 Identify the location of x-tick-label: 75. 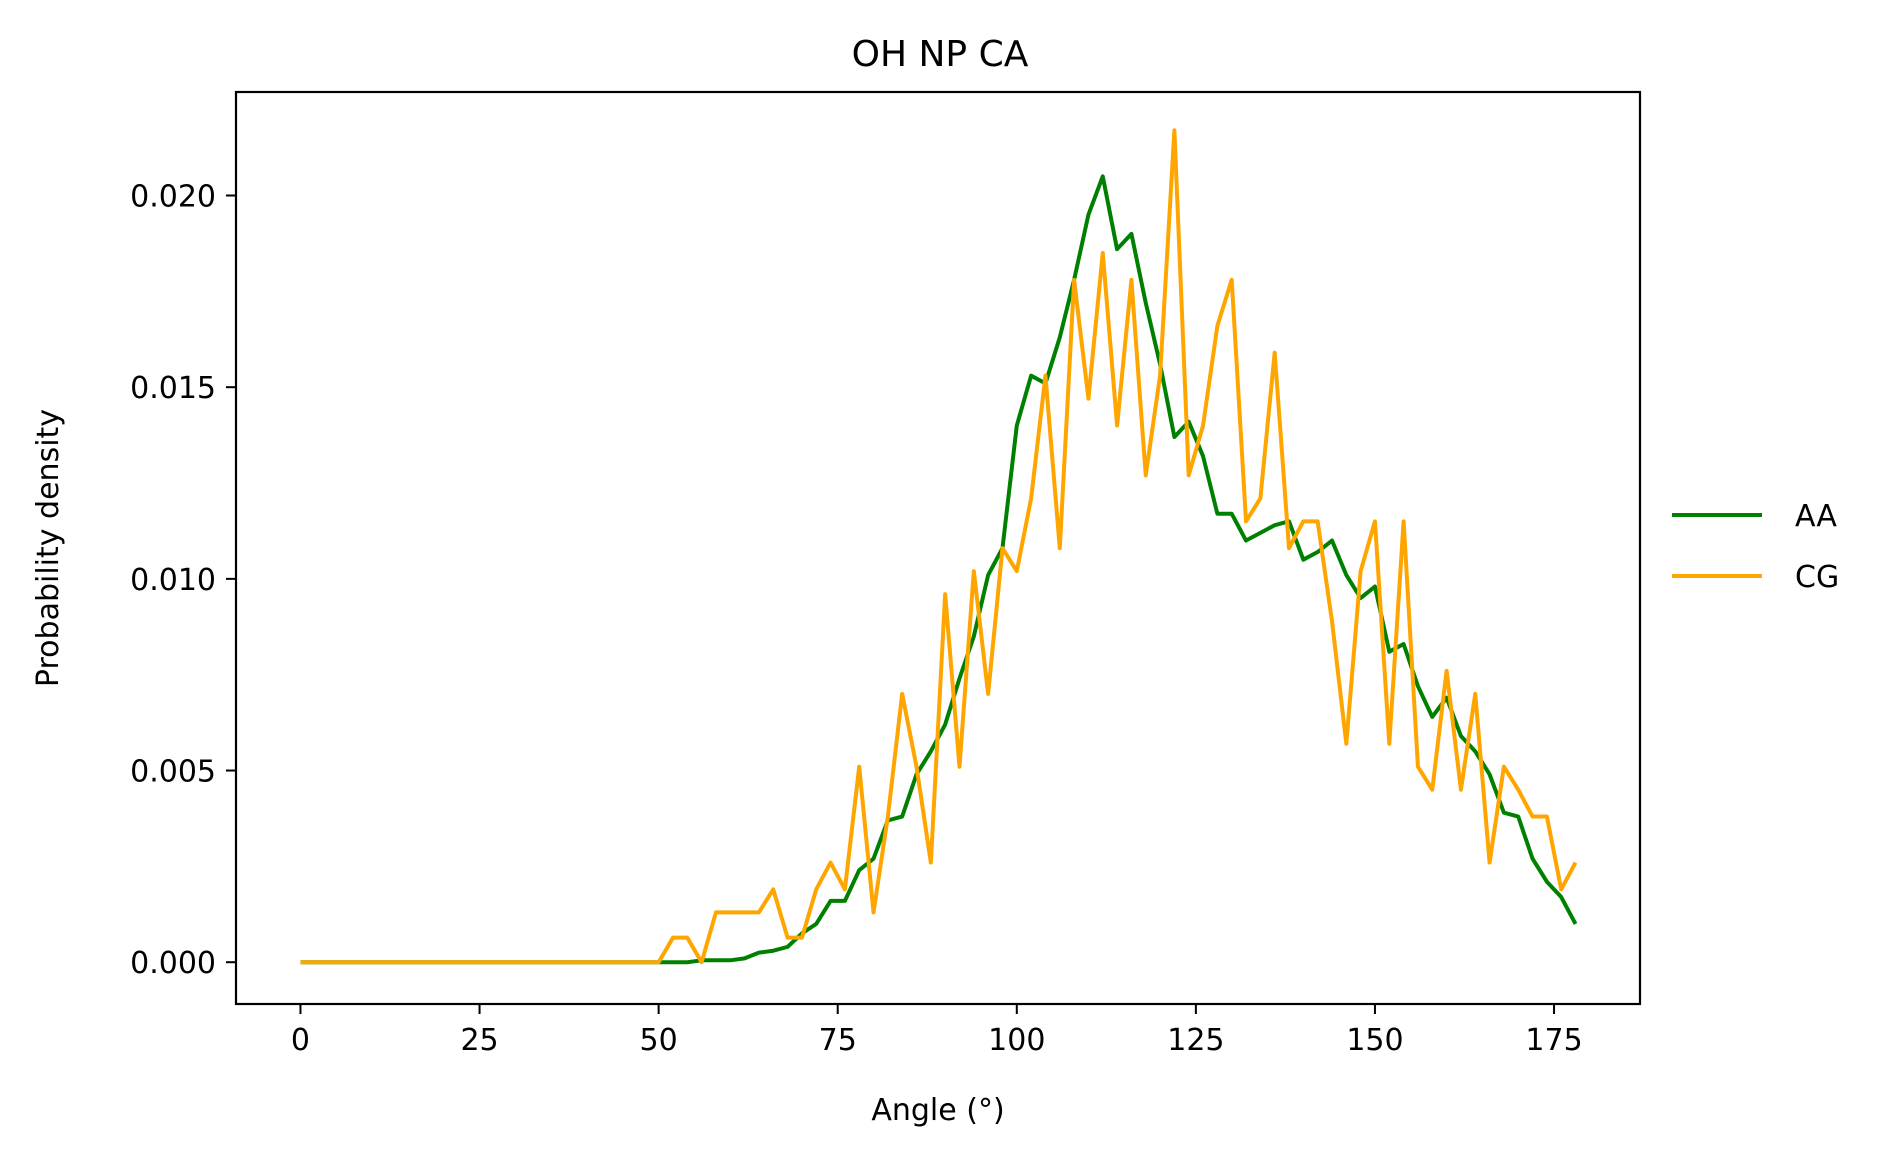
(838, 1040).